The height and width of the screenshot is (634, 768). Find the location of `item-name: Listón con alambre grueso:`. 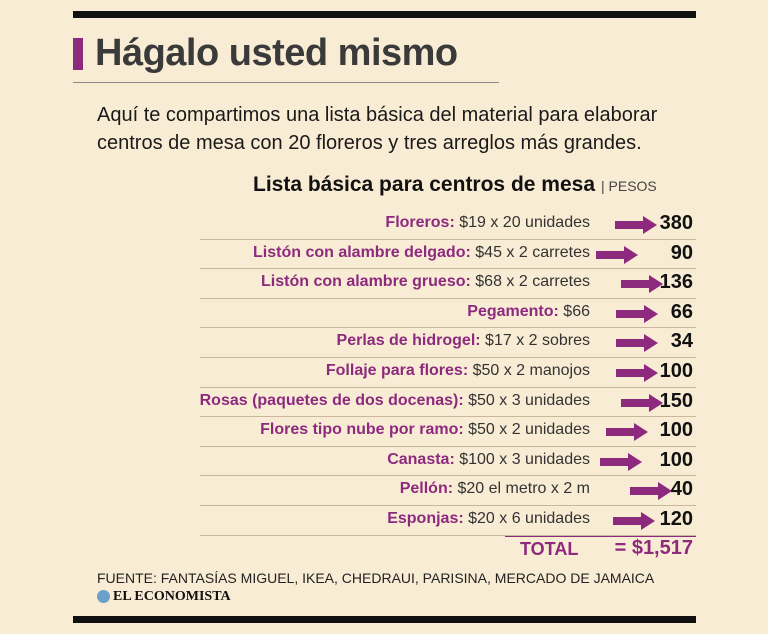

item-name: Listón con alambre grueso: is located at coordinates (366, 282).